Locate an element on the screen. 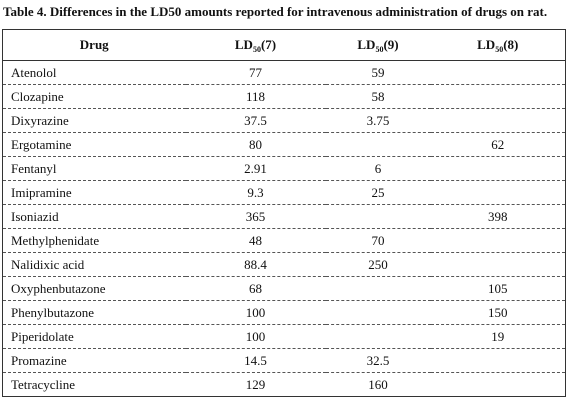 This screenshot has width=575, height=405. drug-name: Tetracycline is located at coordinates (94, 384).